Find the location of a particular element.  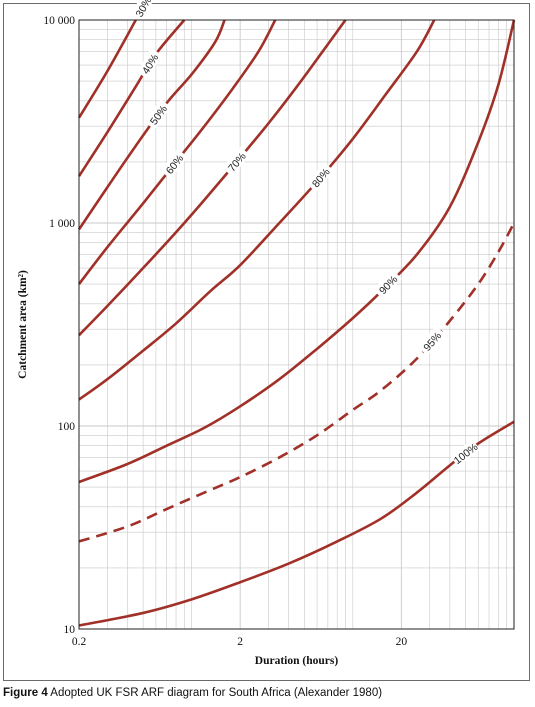

series-line-60pct is located at coordinates (177, 152).